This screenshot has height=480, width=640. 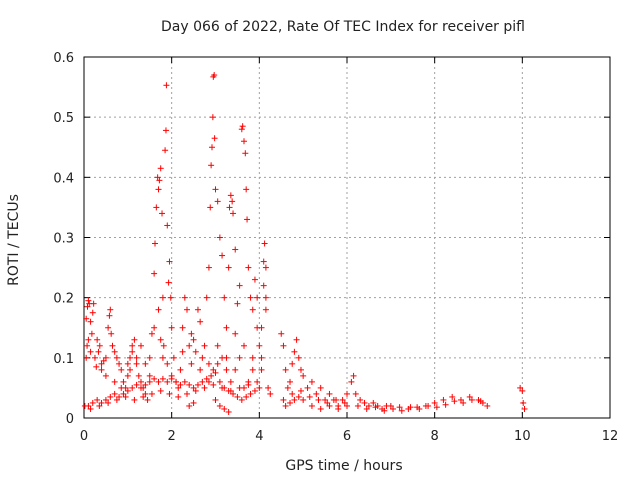 What do you see at coordinates (610, 436) in the screenshot?
I see `x-tick-label: 12` at bounding box center [610, 436].